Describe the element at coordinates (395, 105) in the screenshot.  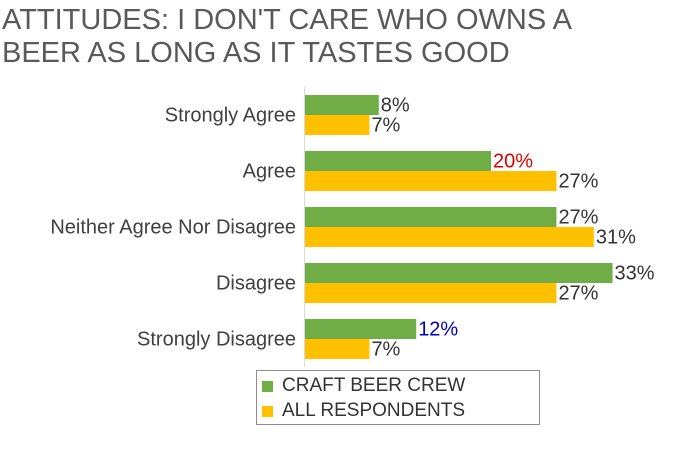
I see `data-label-craft-beer-crew-strongly-agree: 8%` at that location.